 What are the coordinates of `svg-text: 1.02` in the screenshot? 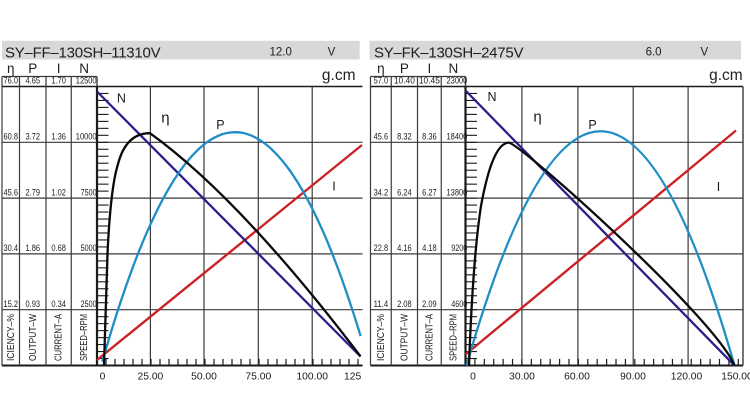 It's located at (58, 192).